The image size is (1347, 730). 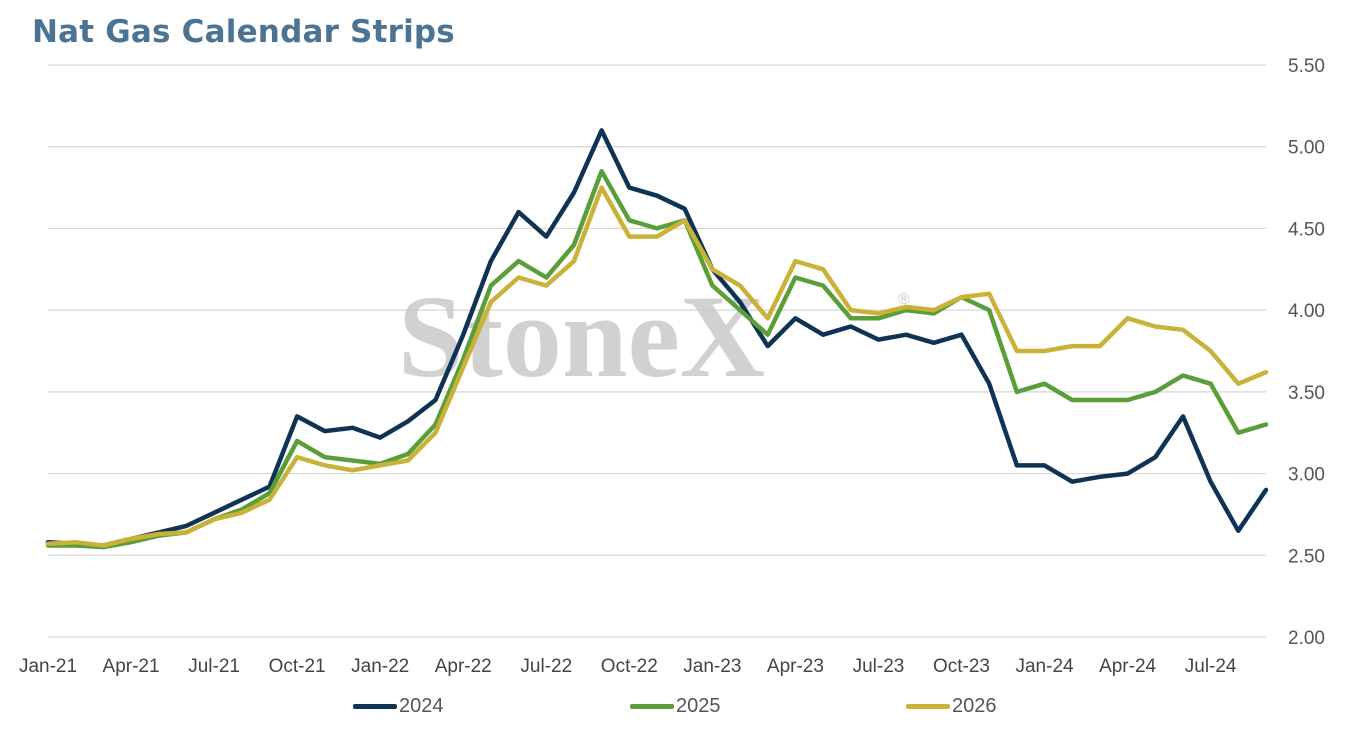 What do you see at coordinates (463, 666) in the screenshot?
I see `x-tick-label: Apr-22` at bounding box center [463, 666].